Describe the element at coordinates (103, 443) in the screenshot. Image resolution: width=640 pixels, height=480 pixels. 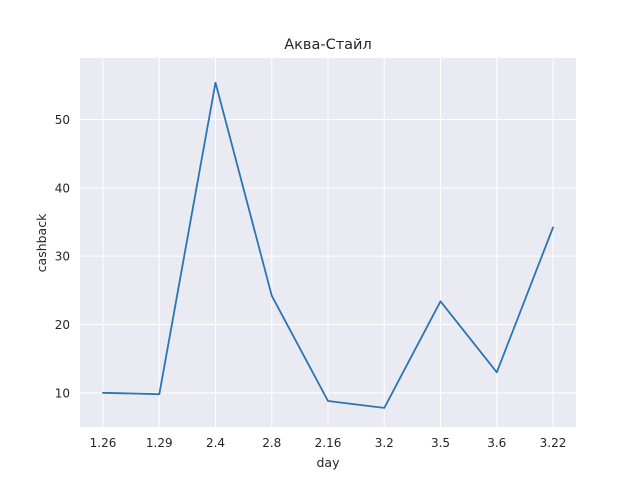
I see `x-tick-label: 1.26` at that location.